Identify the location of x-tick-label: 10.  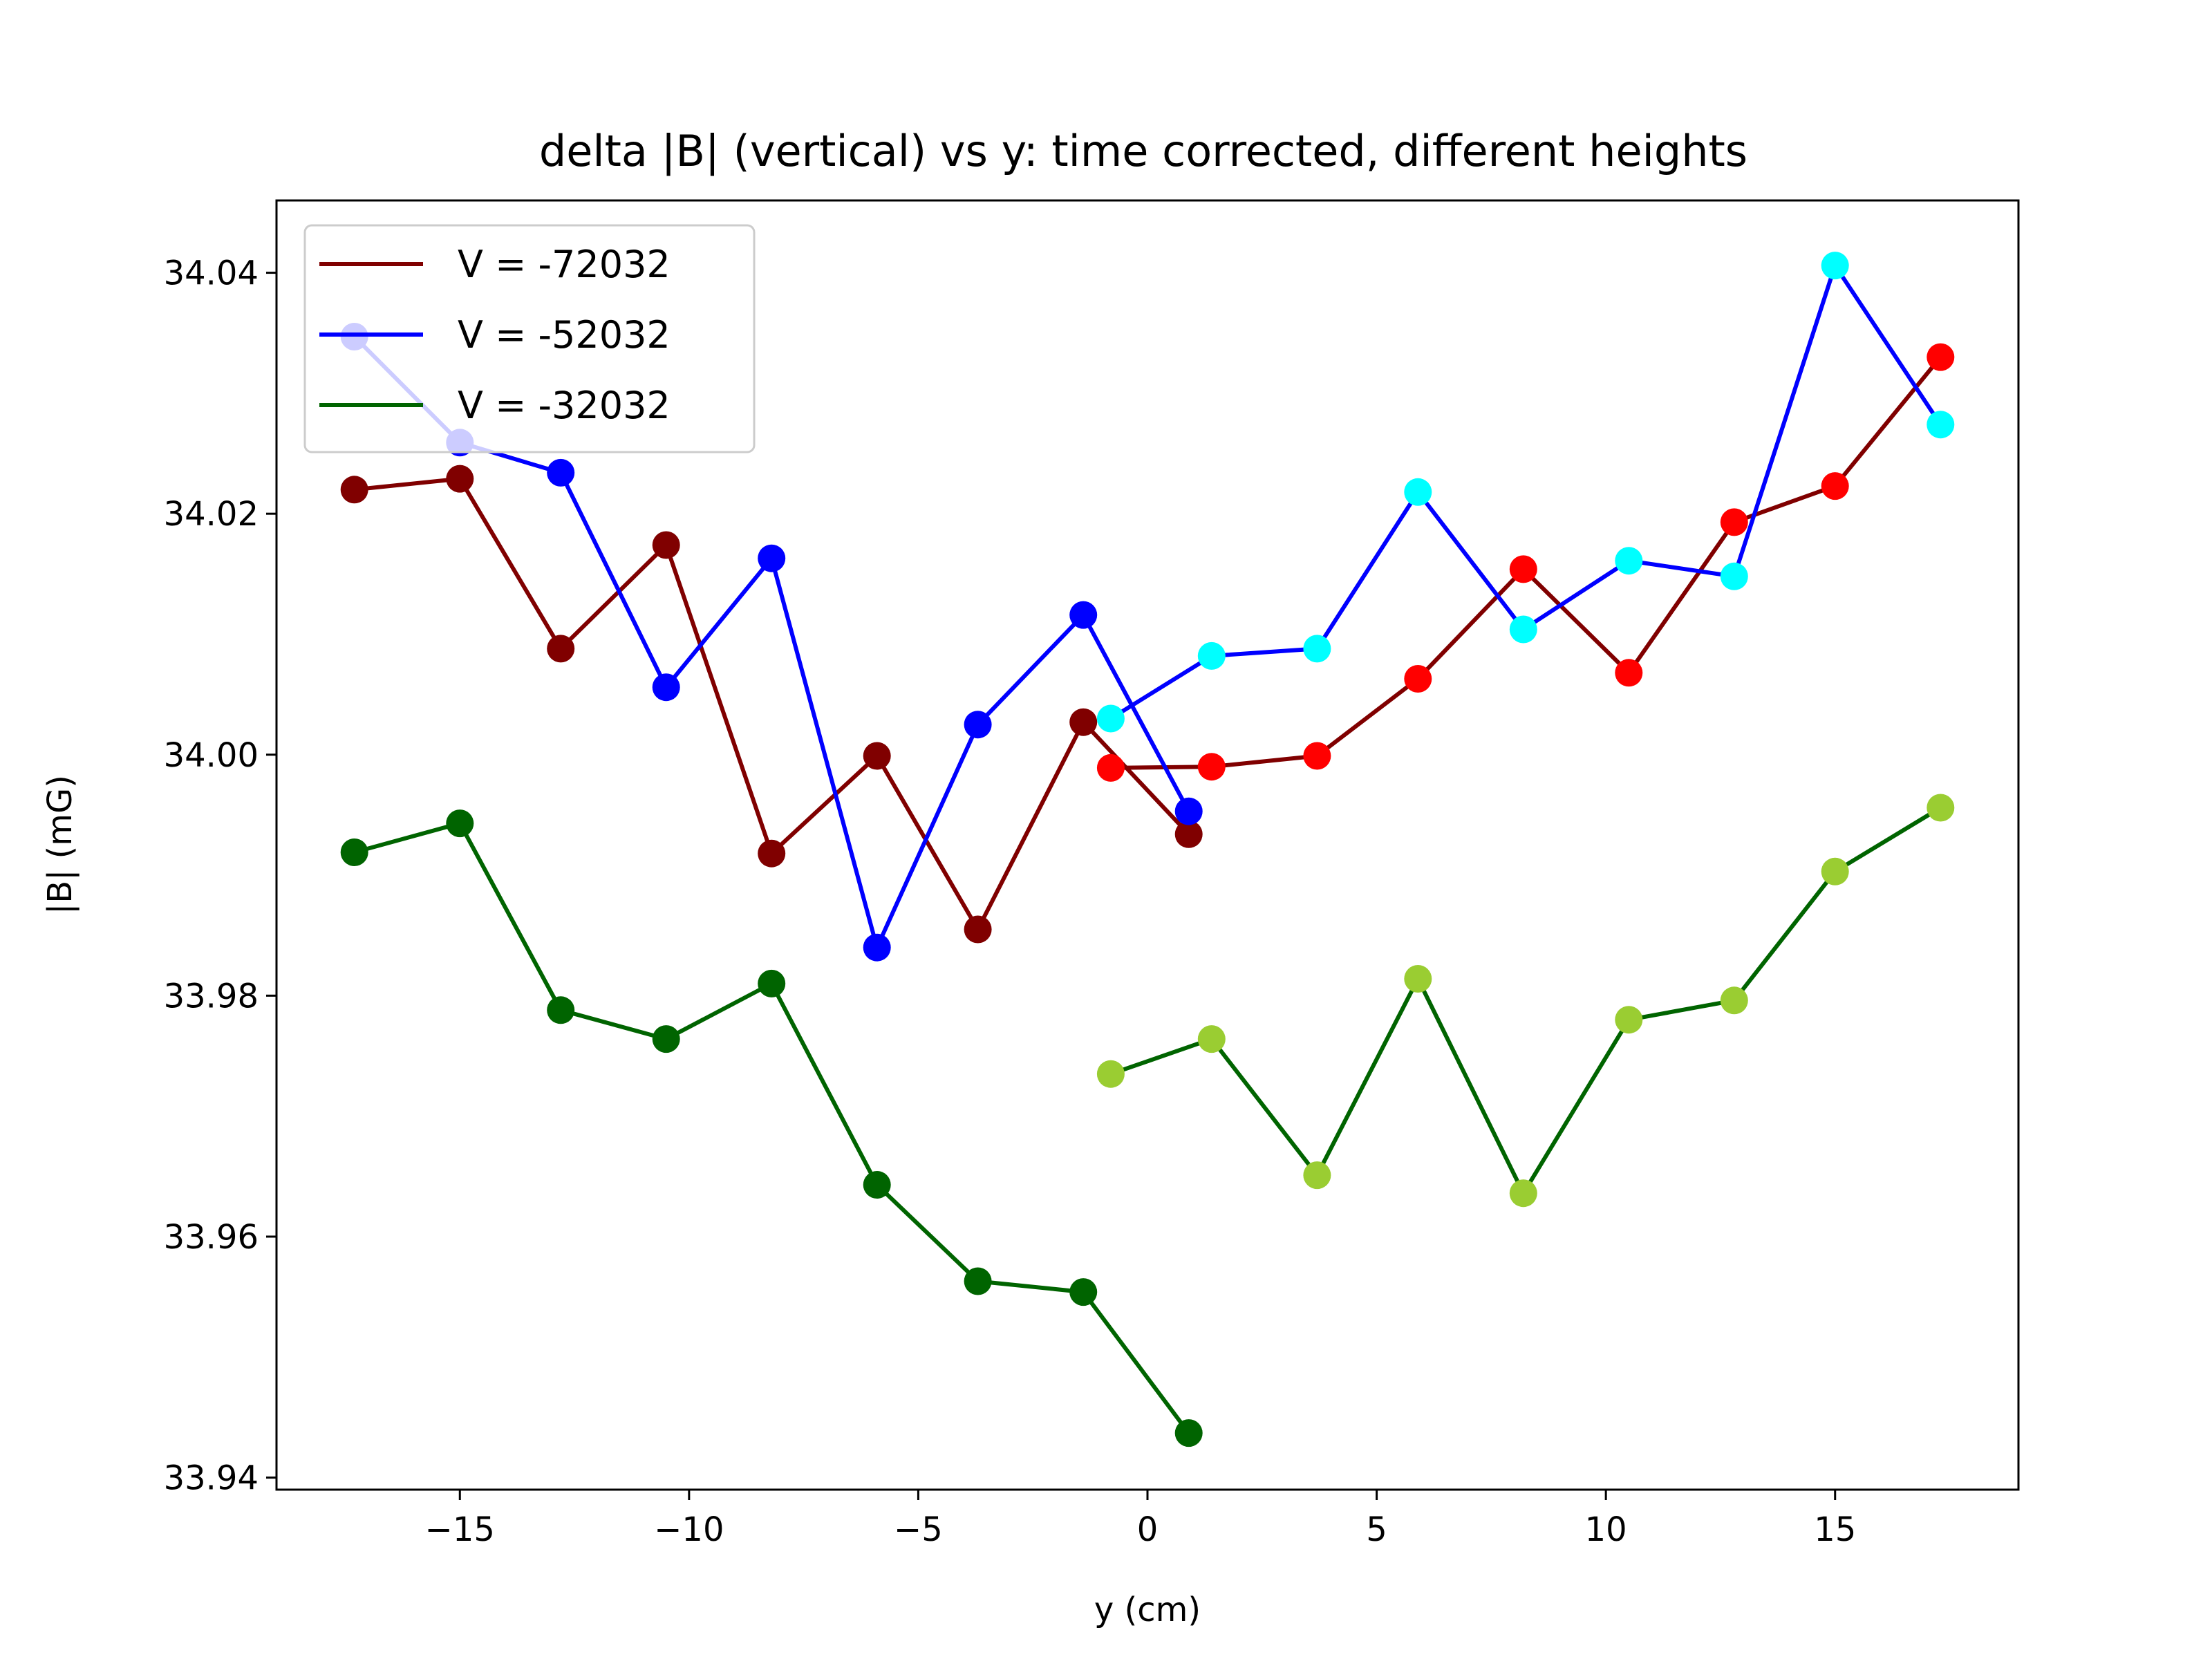
(1606, 1530).